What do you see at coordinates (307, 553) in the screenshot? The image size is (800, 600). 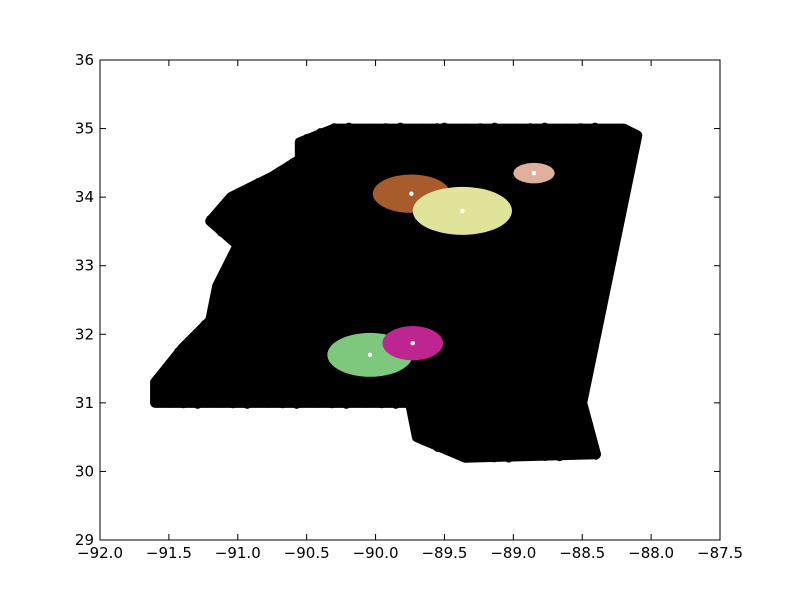 I see `x-tick-label: −90.5` at bounding box center [307, 553].